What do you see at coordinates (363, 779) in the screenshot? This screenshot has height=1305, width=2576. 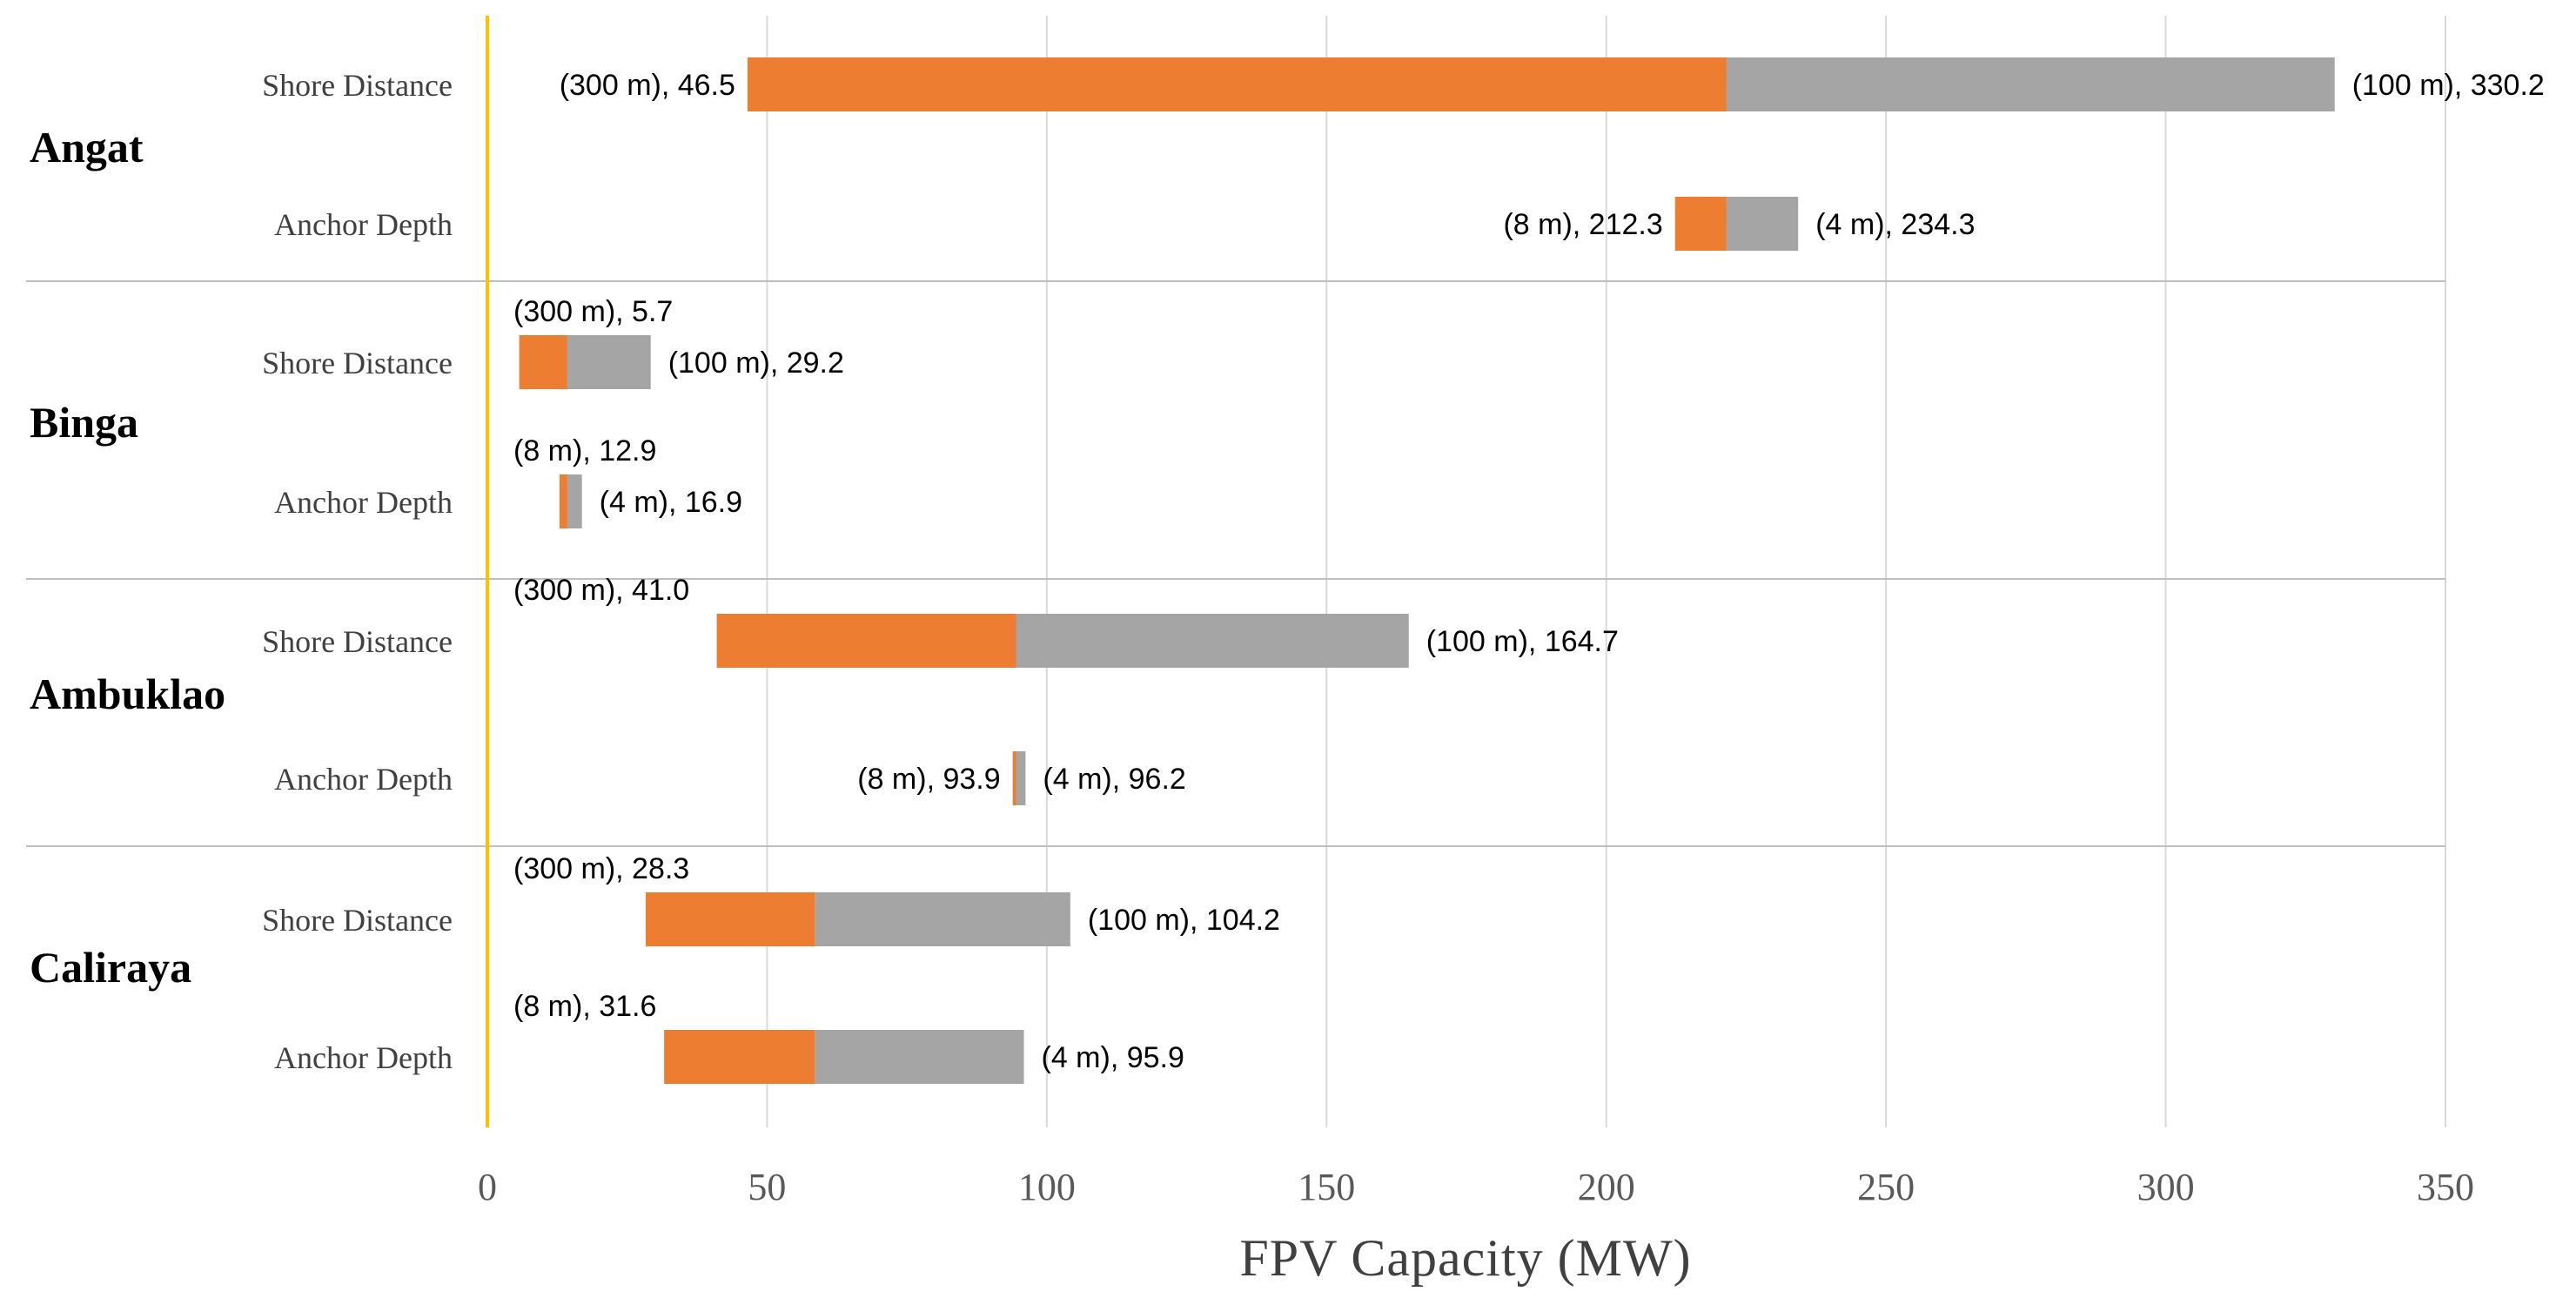 I see `category-label-ambuklao-anchor-depth: Anchor Depth` at bounding box center [363, 779].